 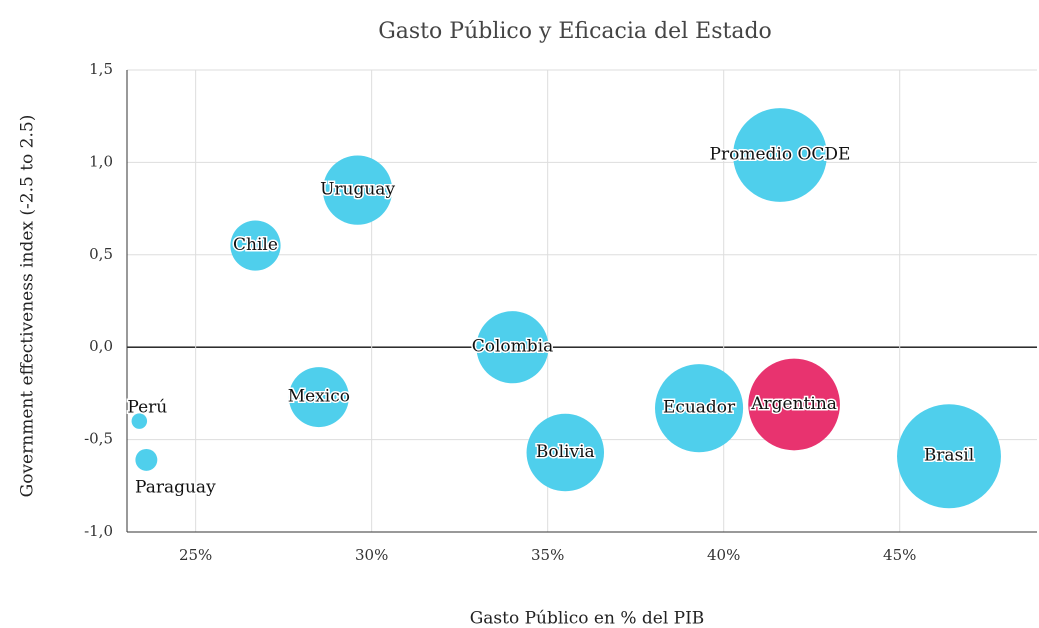 I want to click on point-label: Perú, so click(x=147, y=408).